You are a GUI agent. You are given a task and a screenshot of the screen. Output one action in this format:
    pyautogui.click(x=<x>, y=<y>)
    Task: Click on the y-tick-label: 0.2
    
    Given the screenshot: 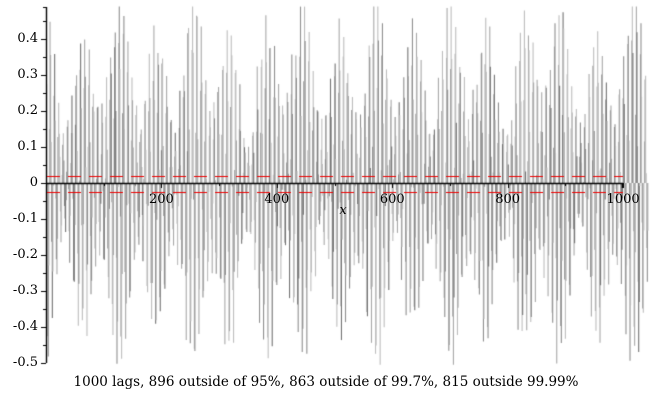 What is the action you would take?
    pyautogui.click(x=27, y=110)
    